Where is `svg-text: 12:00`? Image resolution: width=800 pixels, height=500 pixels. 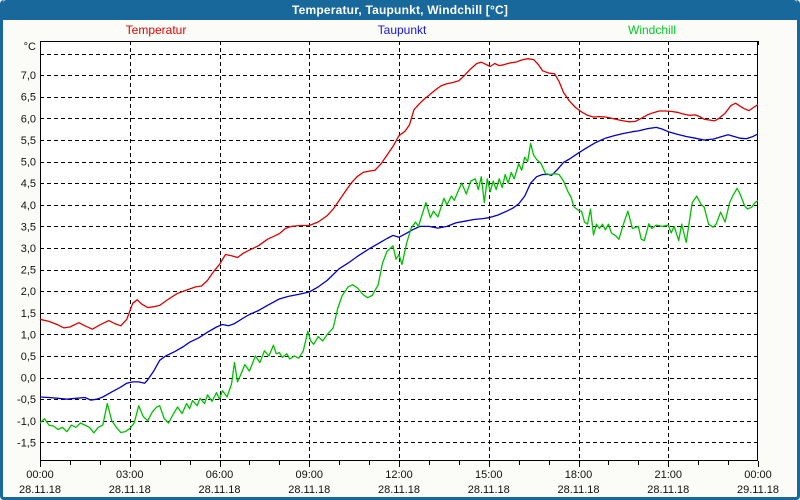
svg-text: 12:00 is located at coordinates (399, 475).